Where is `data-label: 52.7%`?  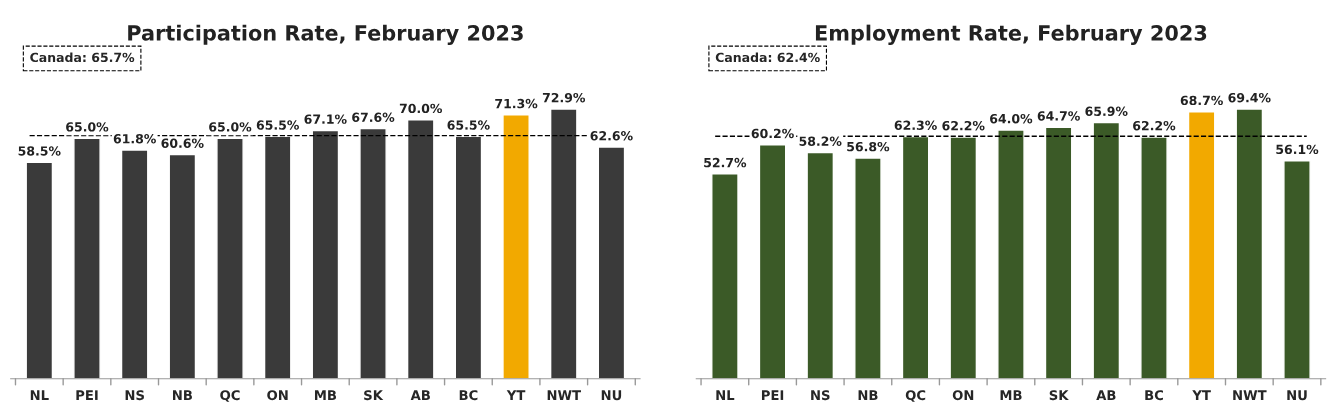
data-label: 52.7% is located at coordinates (725, 162).